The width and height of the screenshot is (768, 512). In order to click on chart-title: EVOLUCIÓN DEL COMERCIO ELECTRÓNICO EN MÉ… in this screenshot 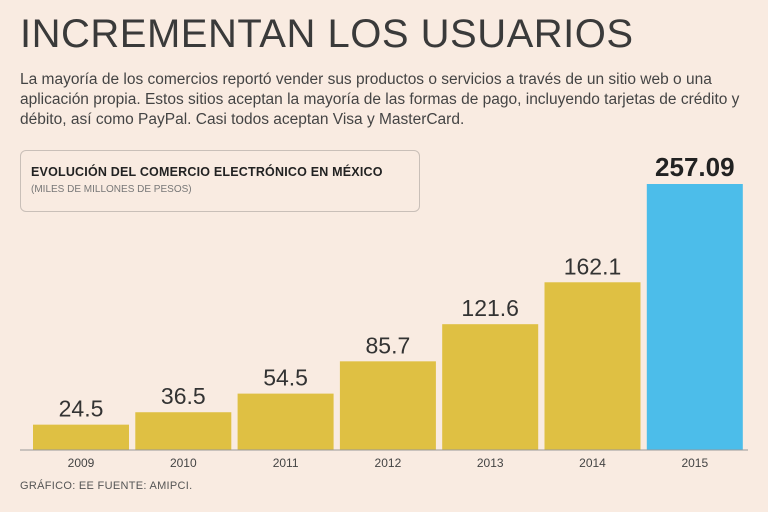, I will do `click(207, 172)`.